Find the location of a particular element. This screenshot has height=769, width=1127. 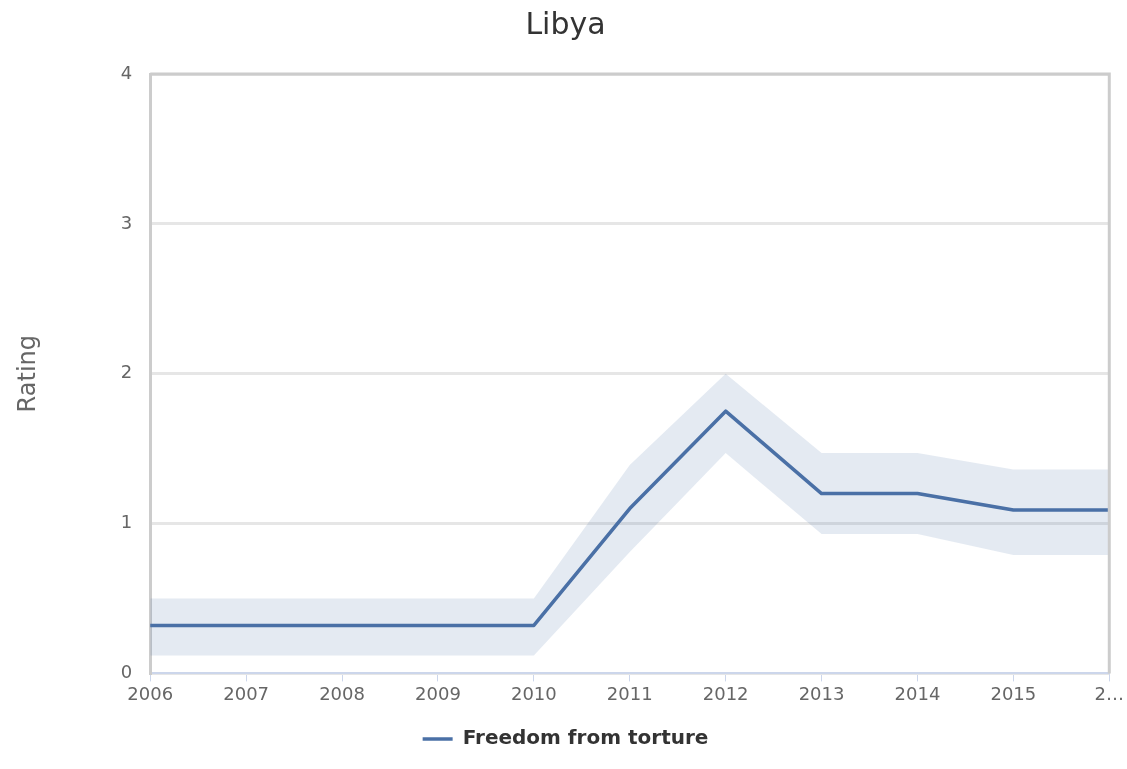

x-tick-label: 2008 is located at coordinates (342, 693).